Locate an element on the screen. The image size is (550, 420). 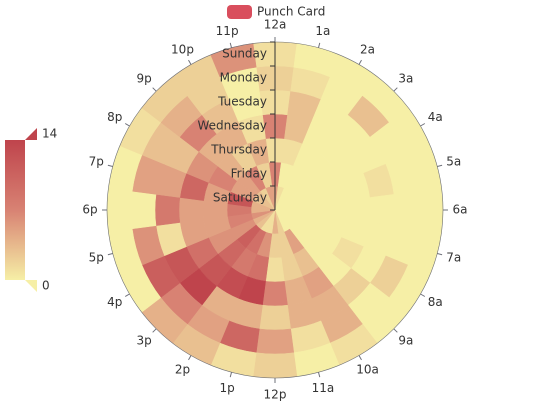
angle-label: 9p is located at coordinates (144, 79).